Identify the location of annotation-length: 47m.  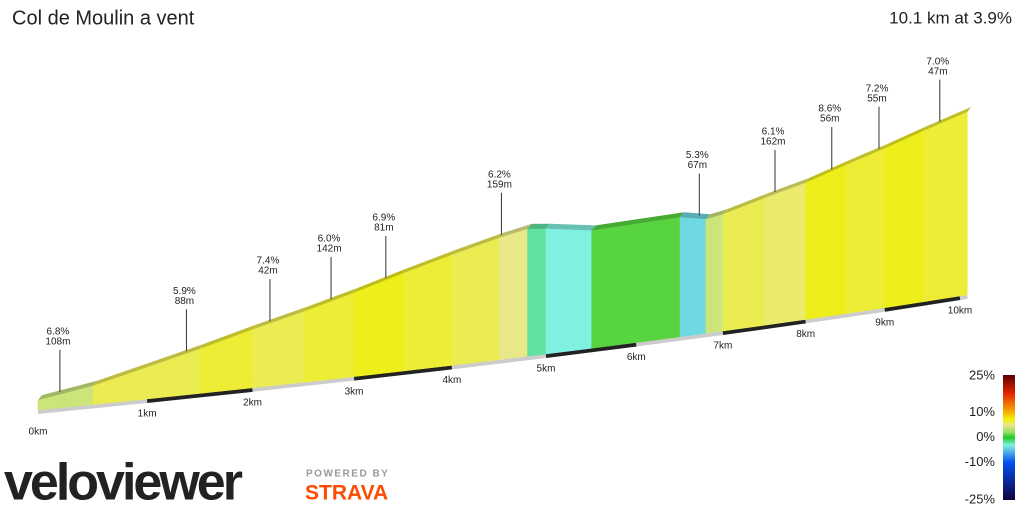
(937, 71).